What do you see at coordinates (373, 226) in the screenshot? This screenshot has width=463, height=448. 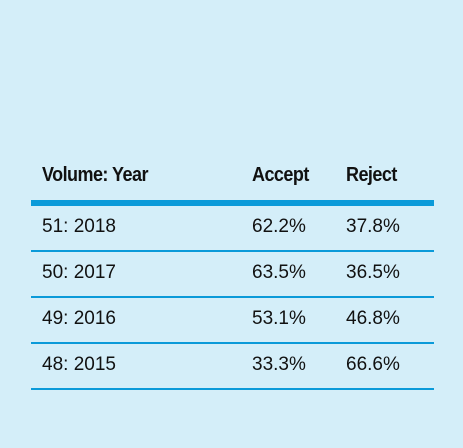 I see `cell-reject: 37.8%` at bounding box center [373, 226].